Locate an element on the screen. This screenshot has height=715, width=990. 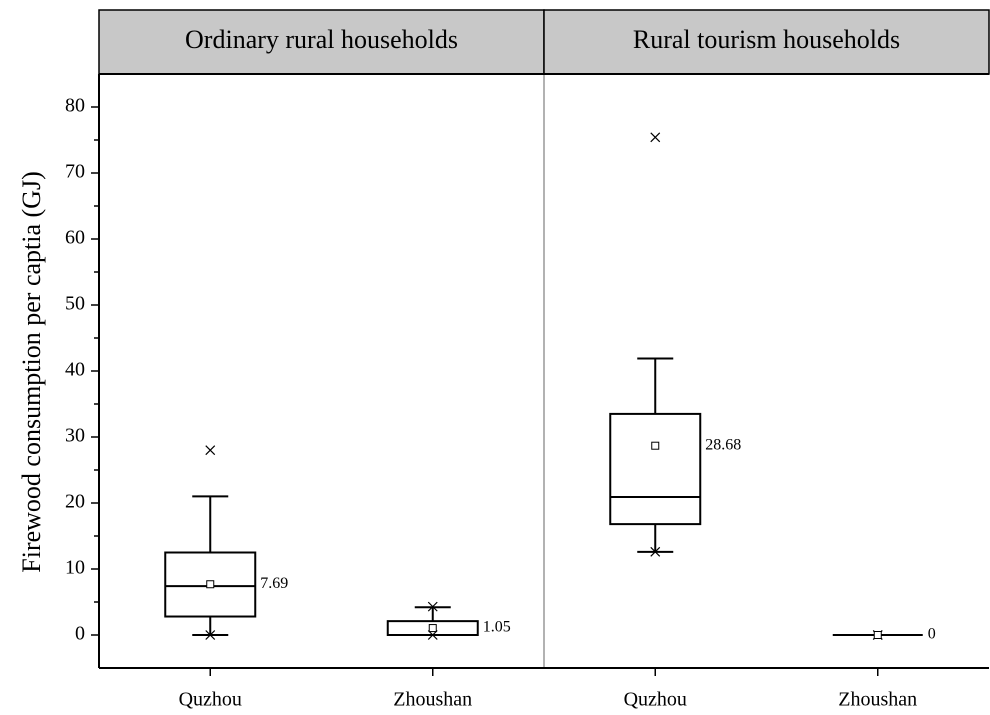
y-tick-label: 30 is located at coordinates (75, 436).